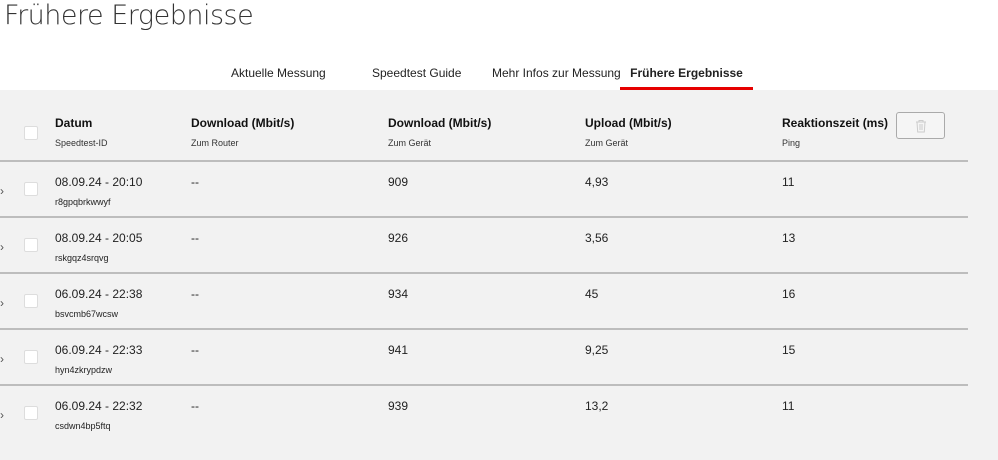 This screenshot has width=998, height=460. Describe the element at coordinates (686, 77) in the screenshot. I see `tab-fruehere-ergebnisse: Frühere Ergebnisse` at that location.